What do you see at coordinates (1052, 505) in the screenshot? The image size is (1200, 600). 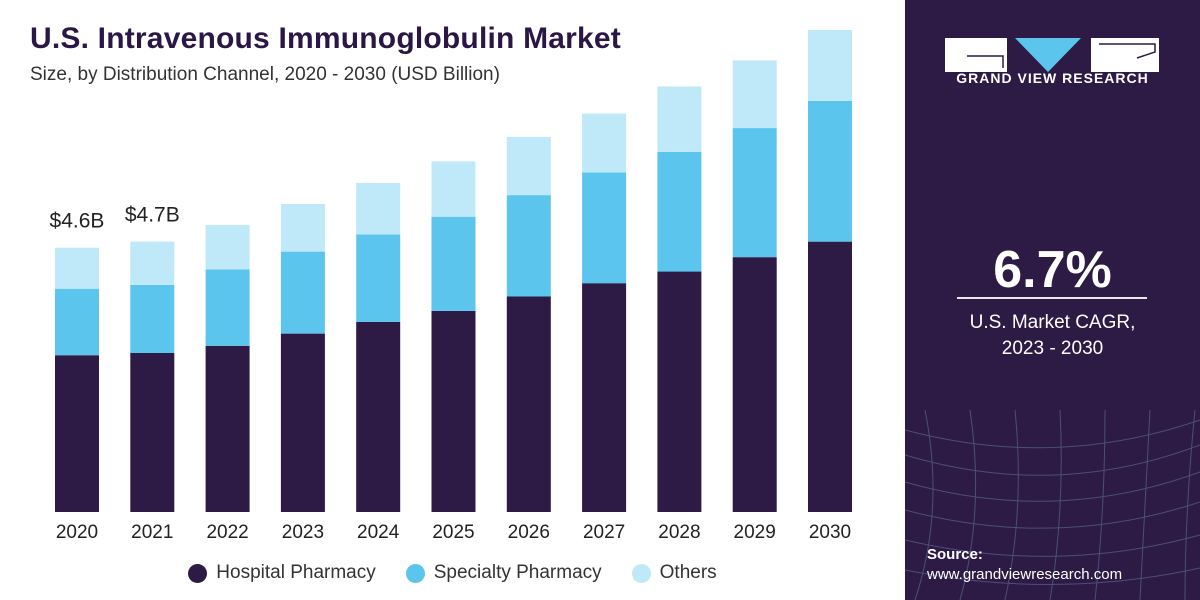 I see `grid-floor-graphic` at bounding box center [1052, 505].